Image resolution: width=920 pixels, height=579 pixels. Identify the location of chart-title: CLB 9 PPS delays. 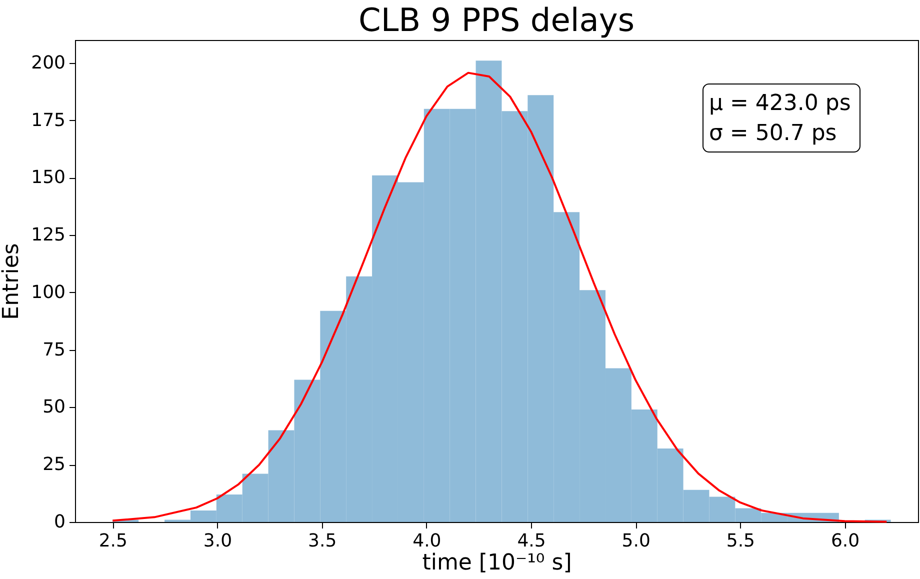
(496, 20).